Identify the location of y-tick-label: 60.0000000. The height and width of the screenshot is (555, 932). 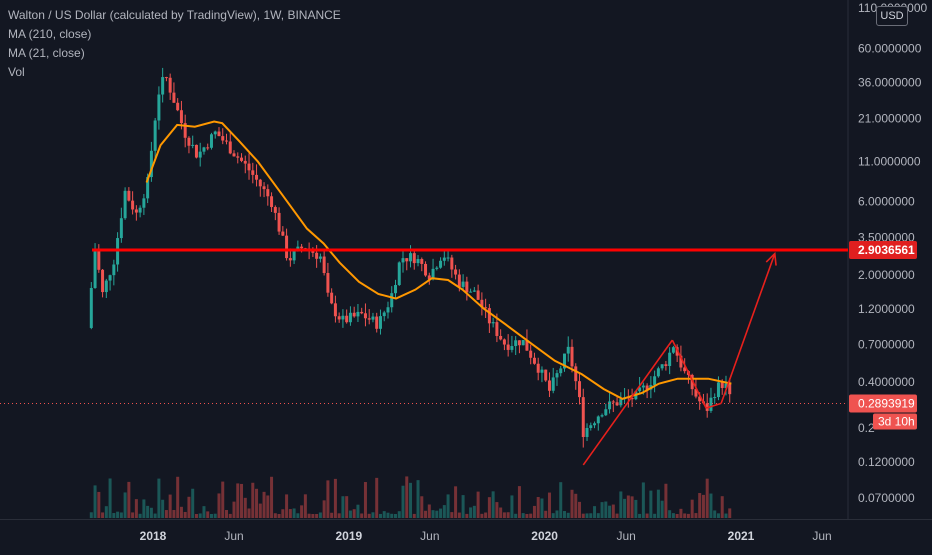
(890, 48).